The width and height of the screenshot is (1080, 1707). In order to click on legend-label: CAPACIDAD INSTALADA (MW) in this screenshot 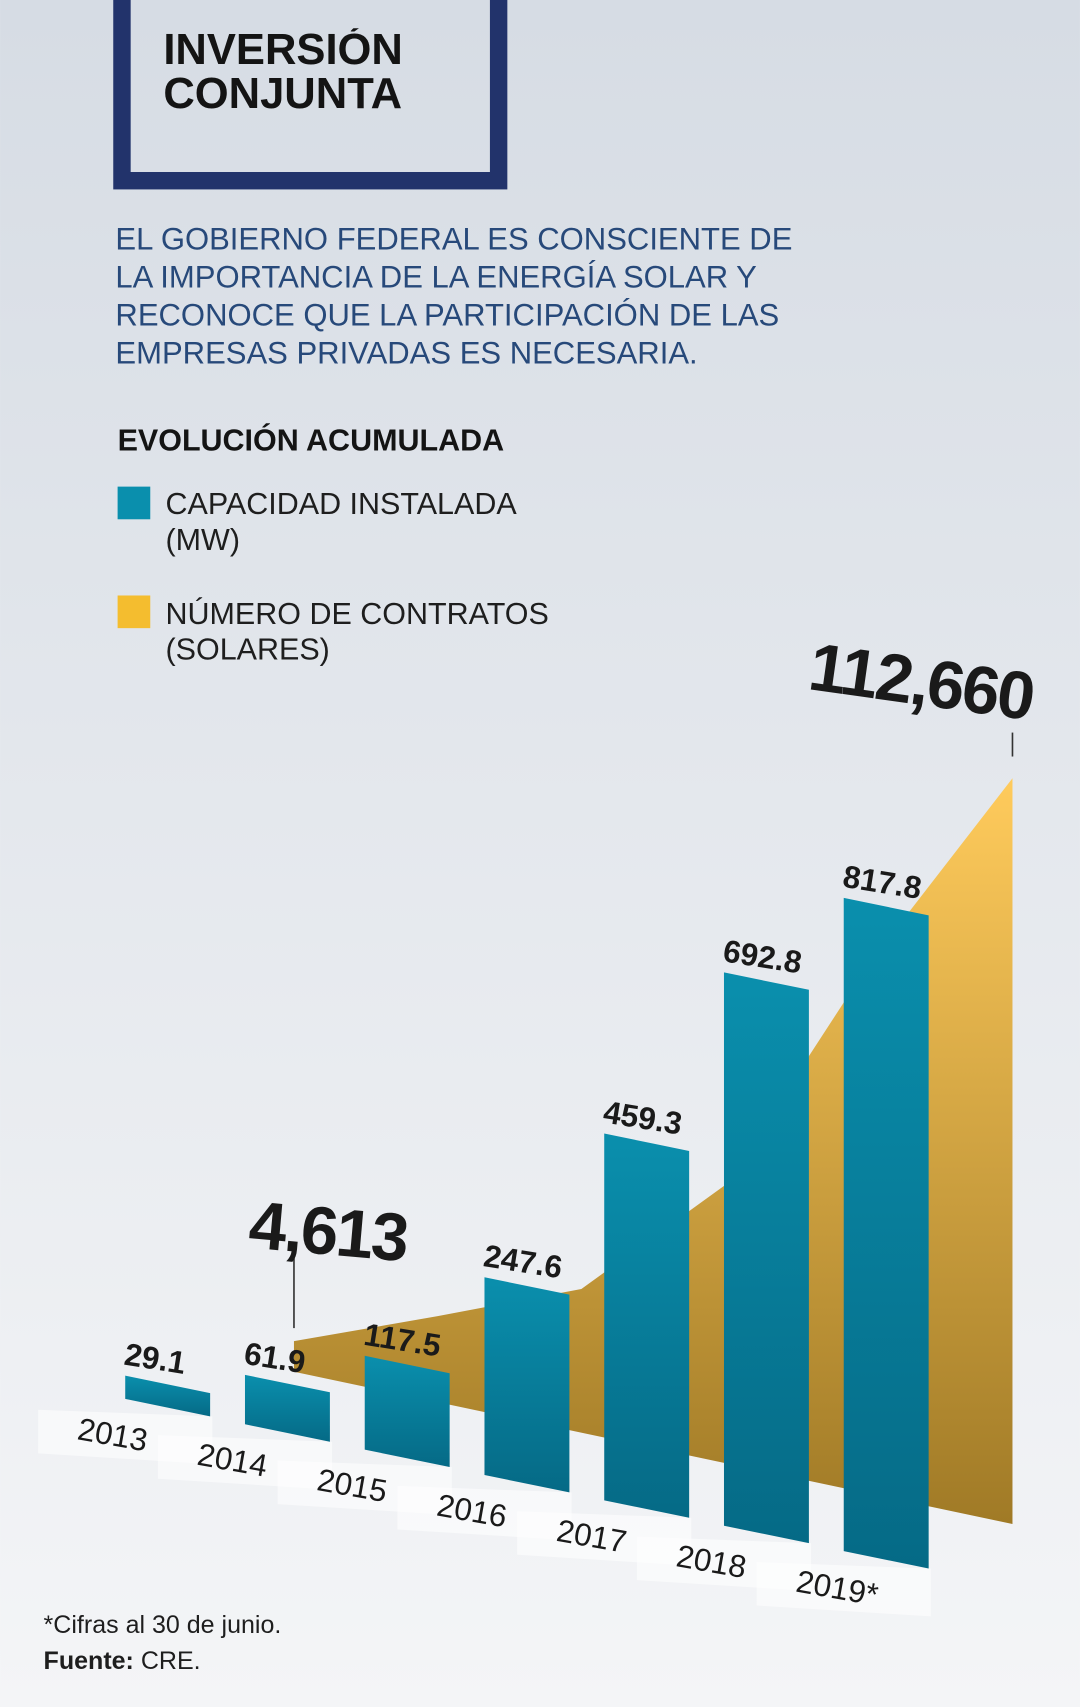, I will do `click(340, 521)`.